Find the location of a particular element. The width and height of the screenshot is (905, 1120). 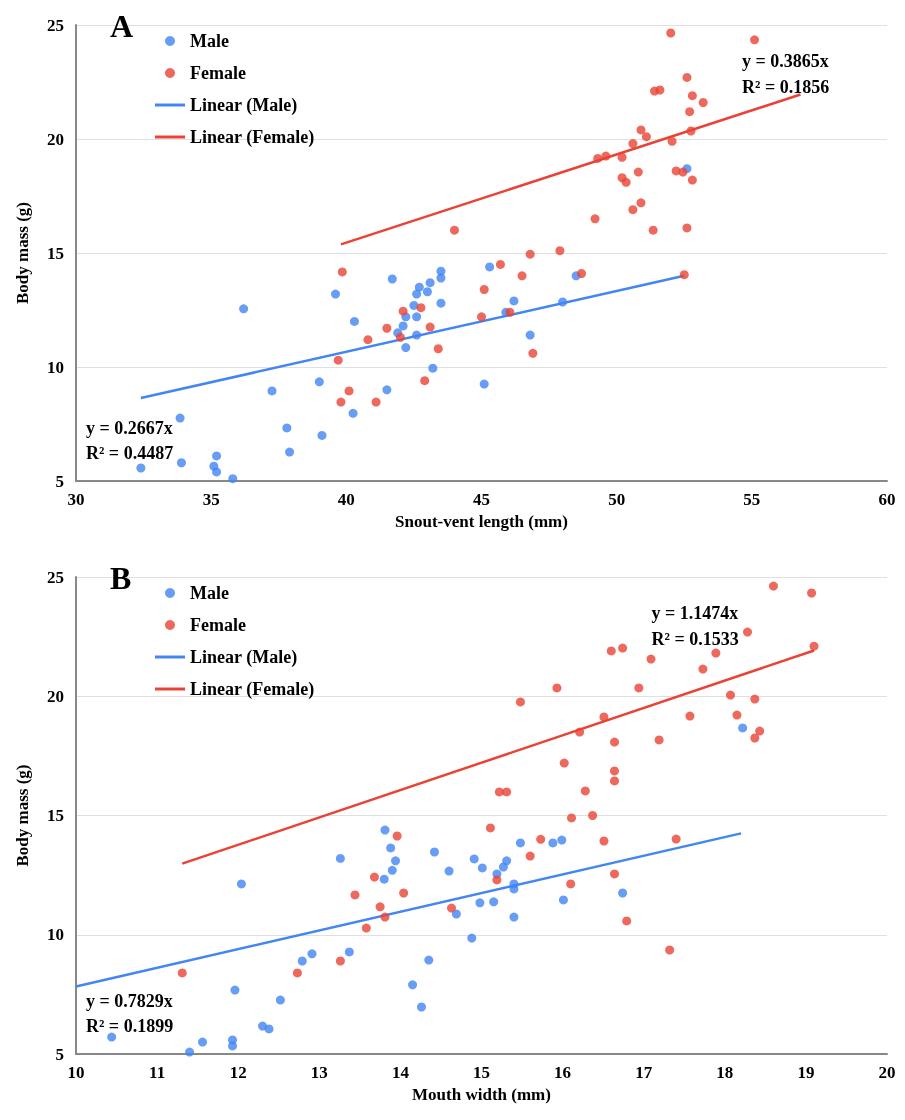

chart-title: B is located at coordinates (121, 578).